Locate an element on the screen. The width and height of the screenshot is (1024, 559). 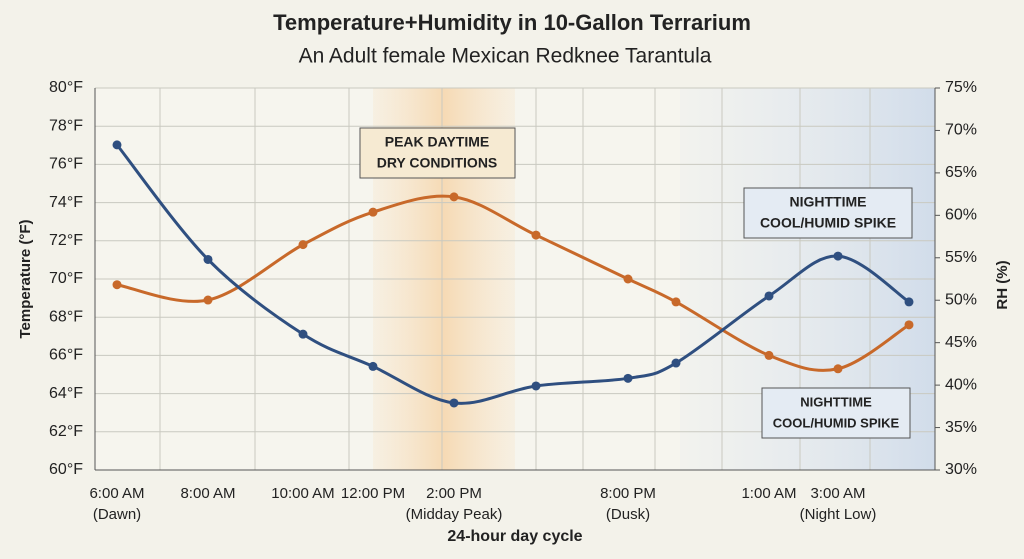
y2-tick-label: 70% is located at coordinates (961, 130).